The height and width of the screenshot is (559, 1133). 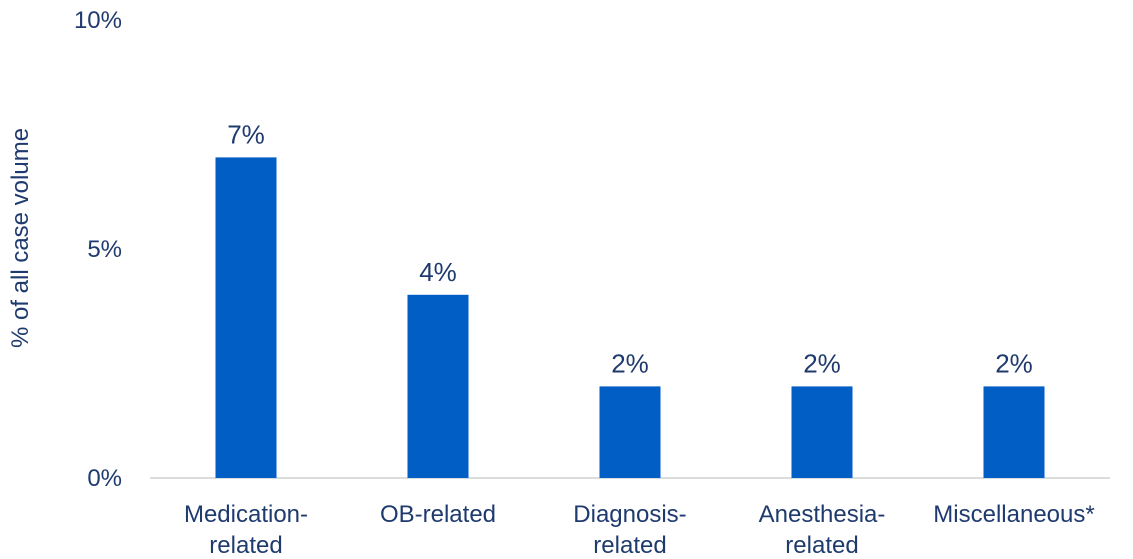 I want to click on y-axis-title: % of all case volume, so click(x=20, y=238).